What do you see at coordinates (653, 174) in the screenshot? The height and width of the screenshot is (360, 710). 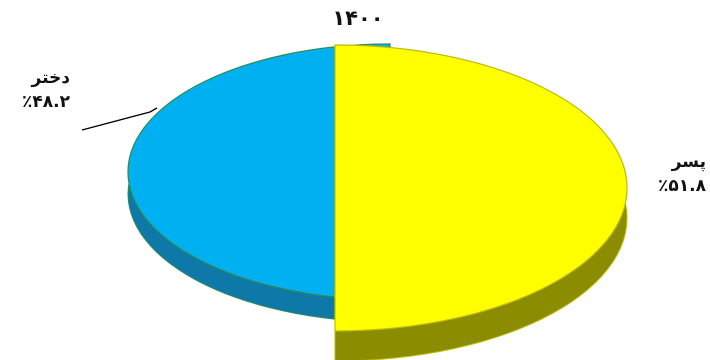 I see `slice-label-boy: پسر ٪۵۱.۸` at bounding box center [653, 174].